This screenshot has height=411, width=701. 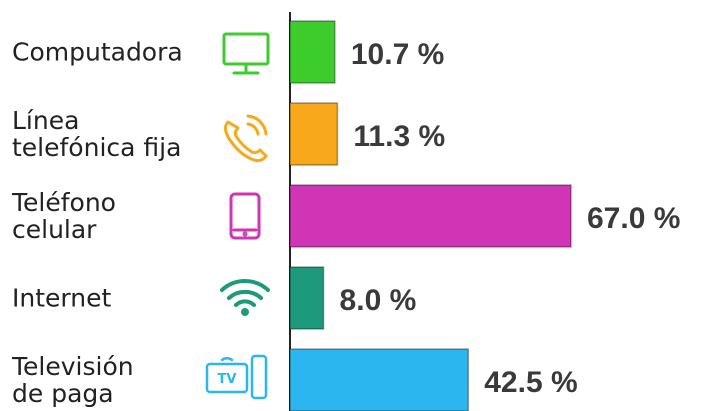 I want to click on icons: TV, so click(x=237, y=216).